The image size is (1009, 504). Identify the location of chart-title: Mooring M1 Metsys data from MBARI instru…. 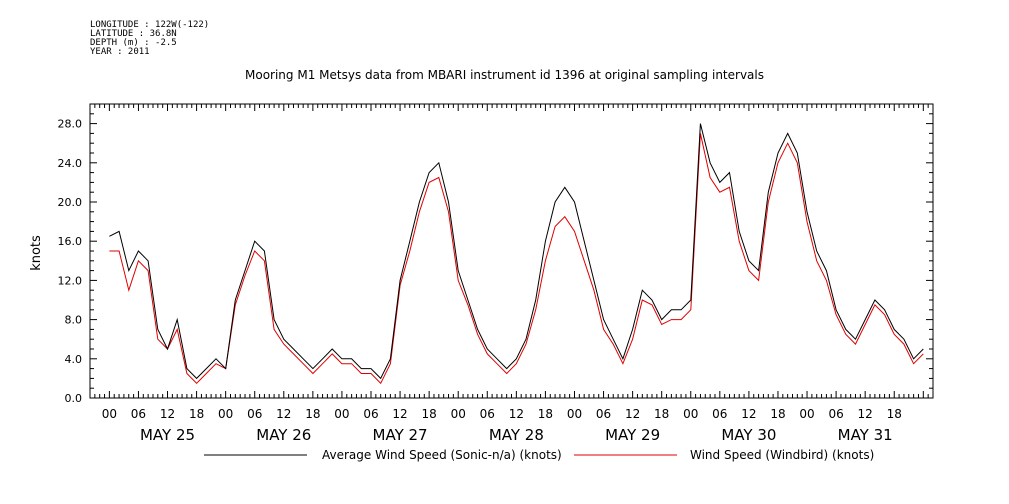
(504, 75).